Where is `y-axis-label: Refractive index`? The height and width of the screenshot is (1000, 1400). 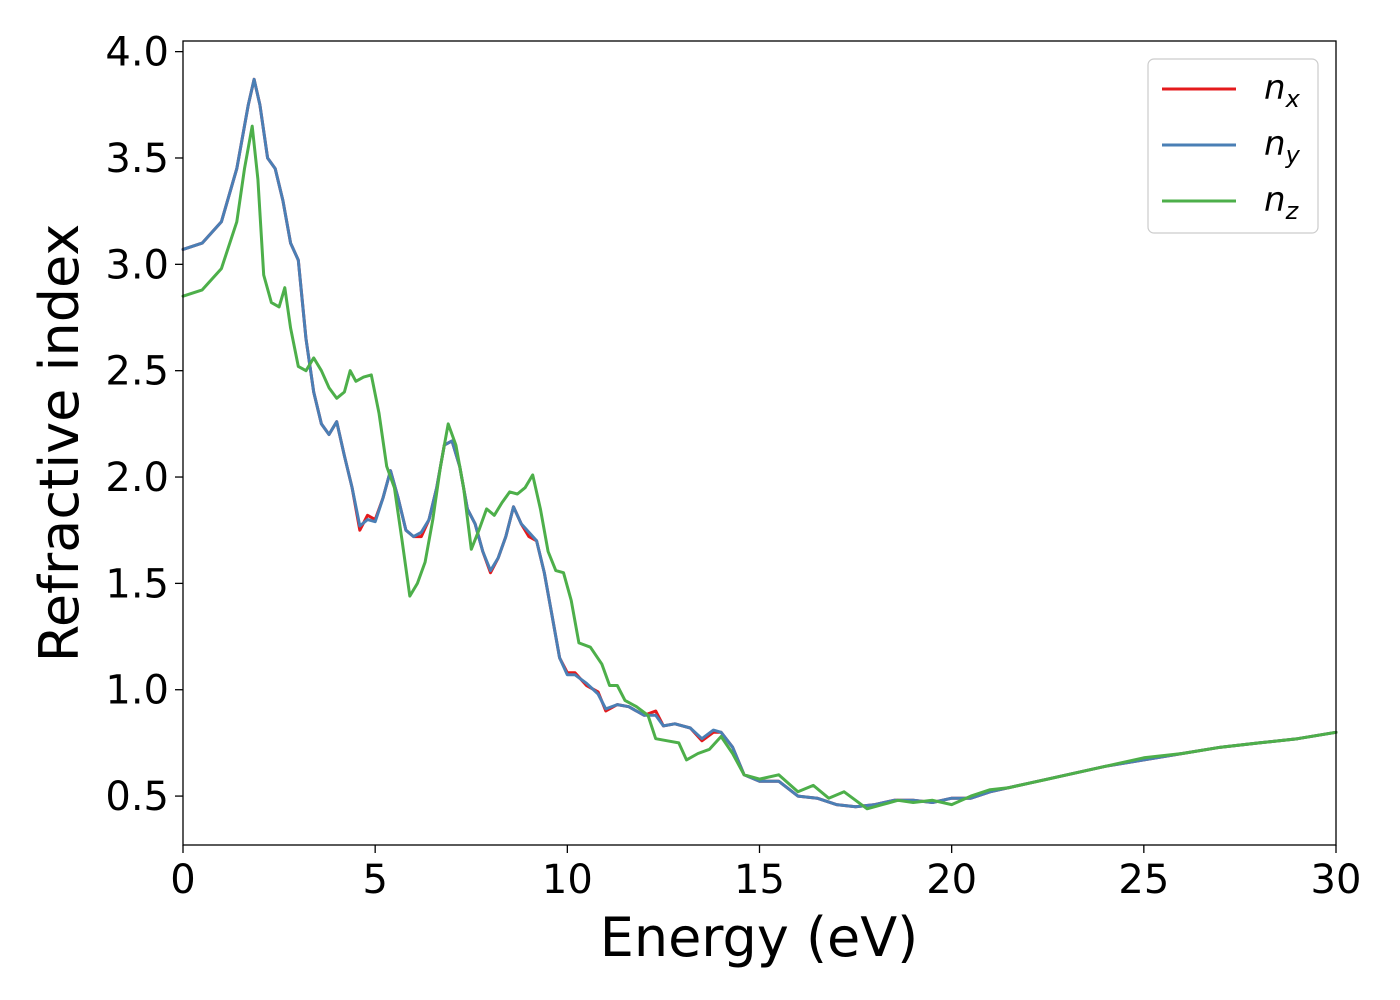
y-axis-label: Refractive index is located at coordinates (59, 443).